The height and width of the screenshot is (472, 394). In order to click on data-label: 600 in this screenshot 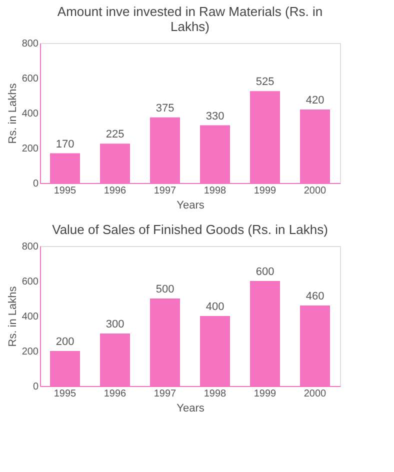, I will do `click(265, 272)`.